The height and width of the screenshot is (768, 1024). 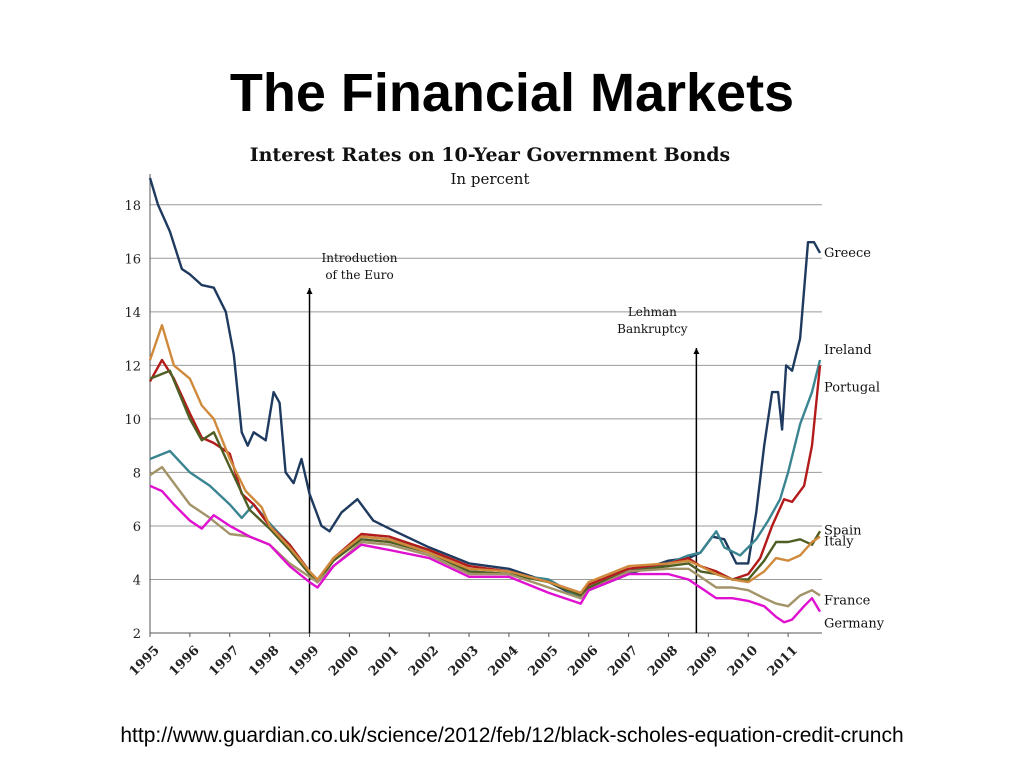 What do you see at coordinates (847, 601) in the screenshot?
I see `series-label: France` at bounding box center [847, 601].